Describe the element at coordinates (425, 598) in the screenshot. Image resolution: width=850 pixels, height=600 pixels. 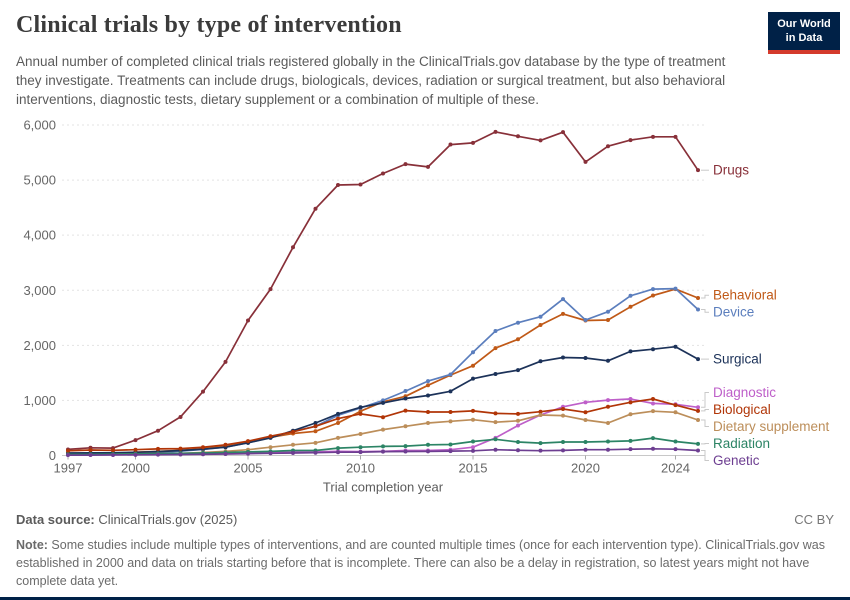
I see `bottom-border-bar` at that location.